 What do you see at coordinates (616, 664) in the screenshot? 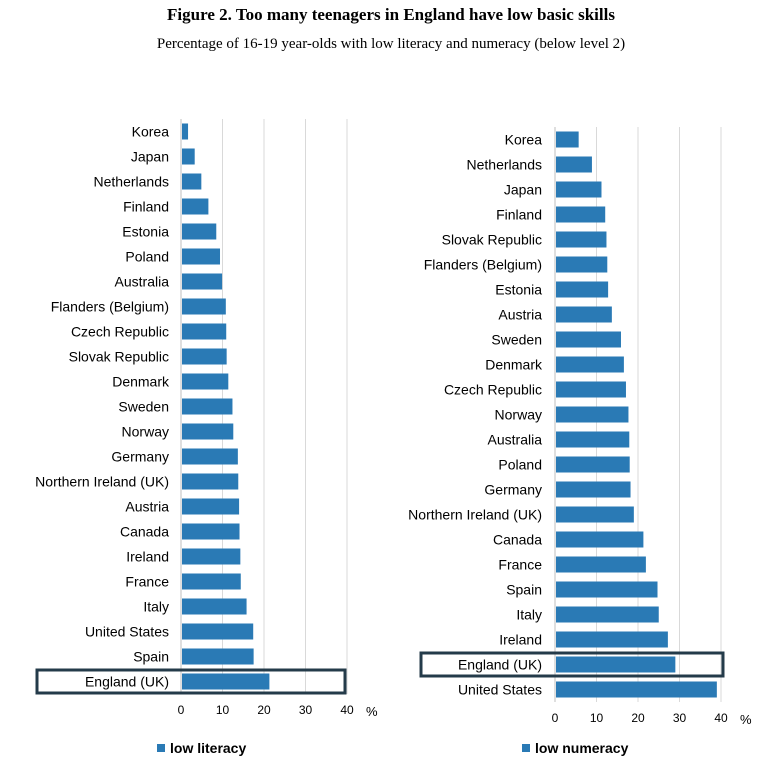
I see `bar-england-uk` at bounding box center [616, 664].